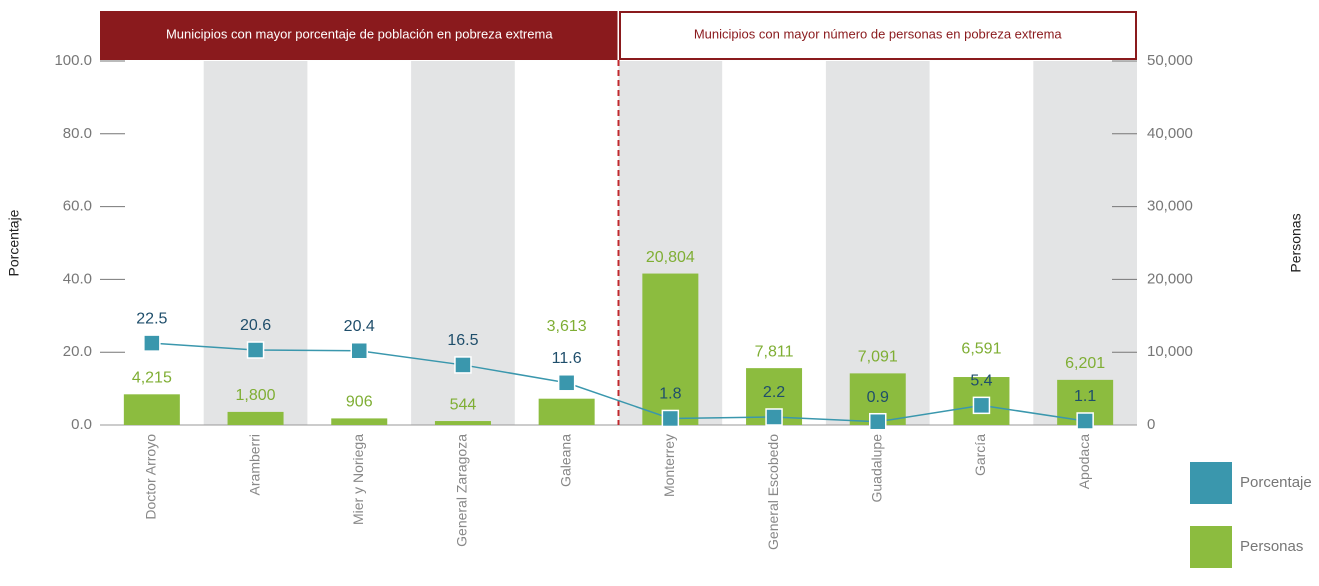 The image size is (1319, 586). What do you see at coordinates (567, 326) in the screenshot?
I see `value-label: 3,613` at bounding box center [567, 326].